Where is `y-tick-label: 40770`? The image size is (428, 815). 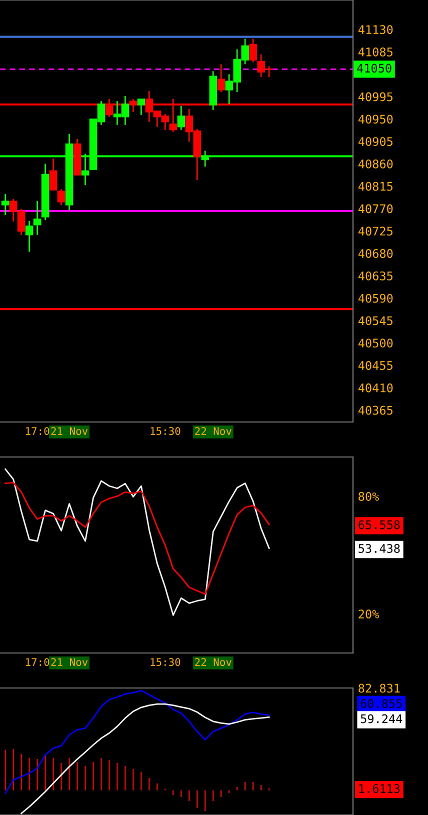
y-tick-label: 40770 is located at coordinates (375, 209).